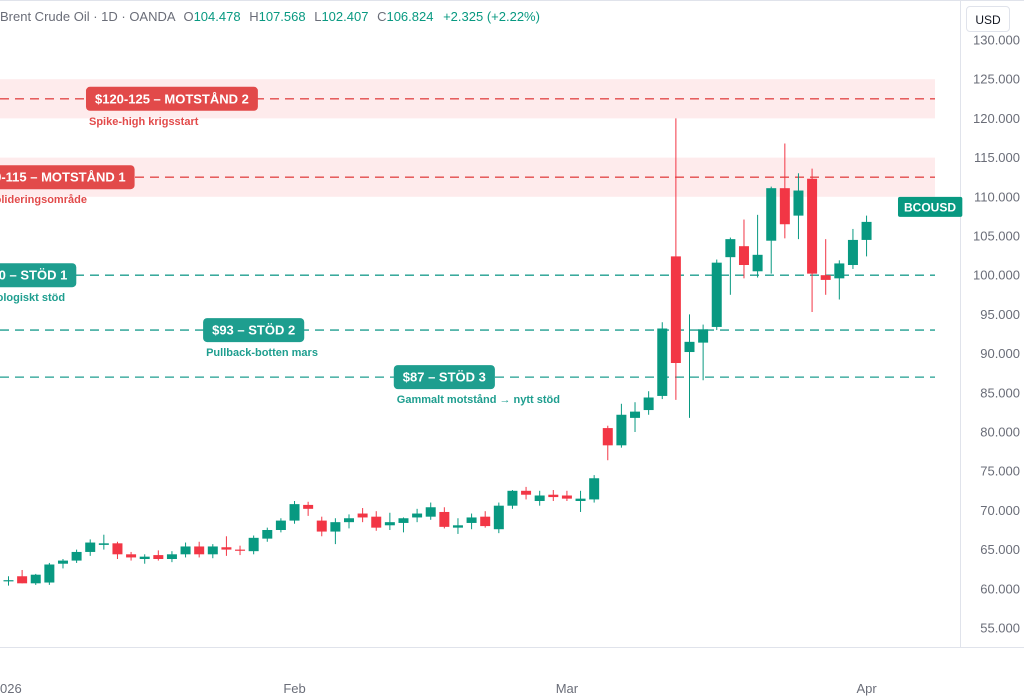 This screenshot has width=1024, height=700. I want to click on y-tick-label: 55.000, so click(1000, 628).